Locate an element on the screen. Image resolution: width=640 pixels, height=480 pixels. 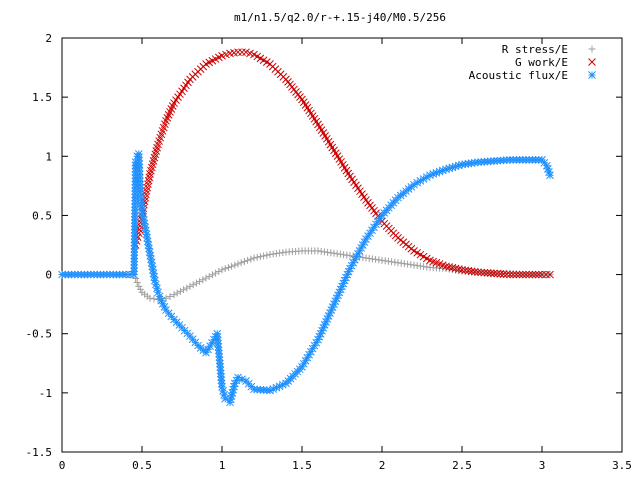
x-tick-label: 0 is located at coordinates (62, 465).